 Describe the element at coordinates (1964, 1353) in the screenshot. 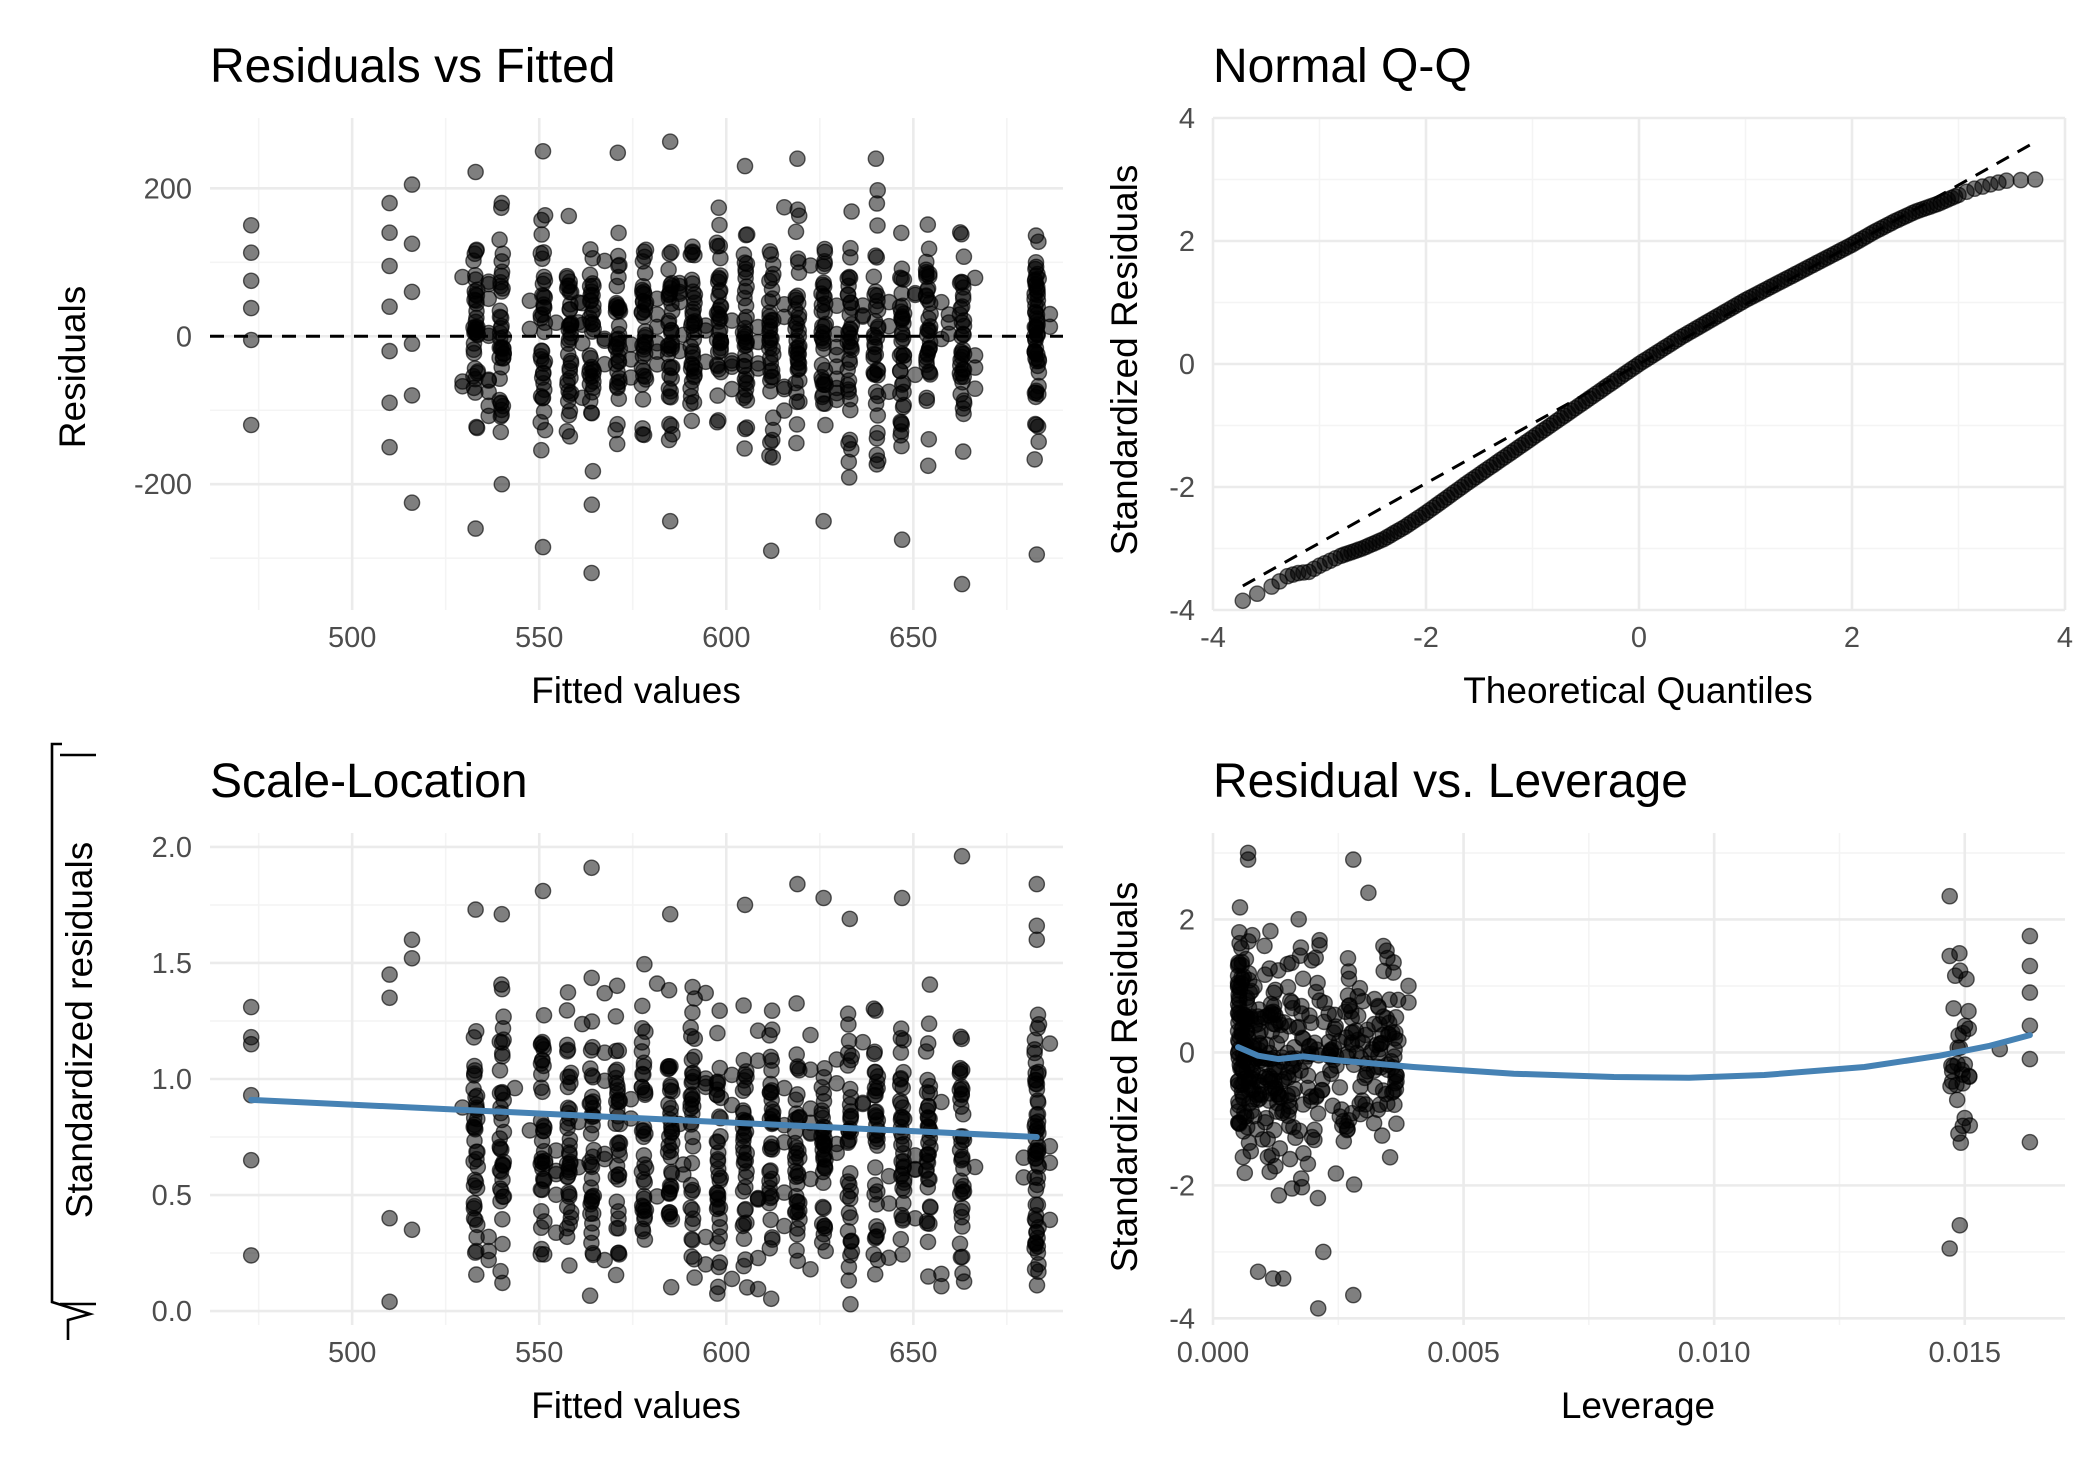

I see `x-tick-label: 0.015` at that location.